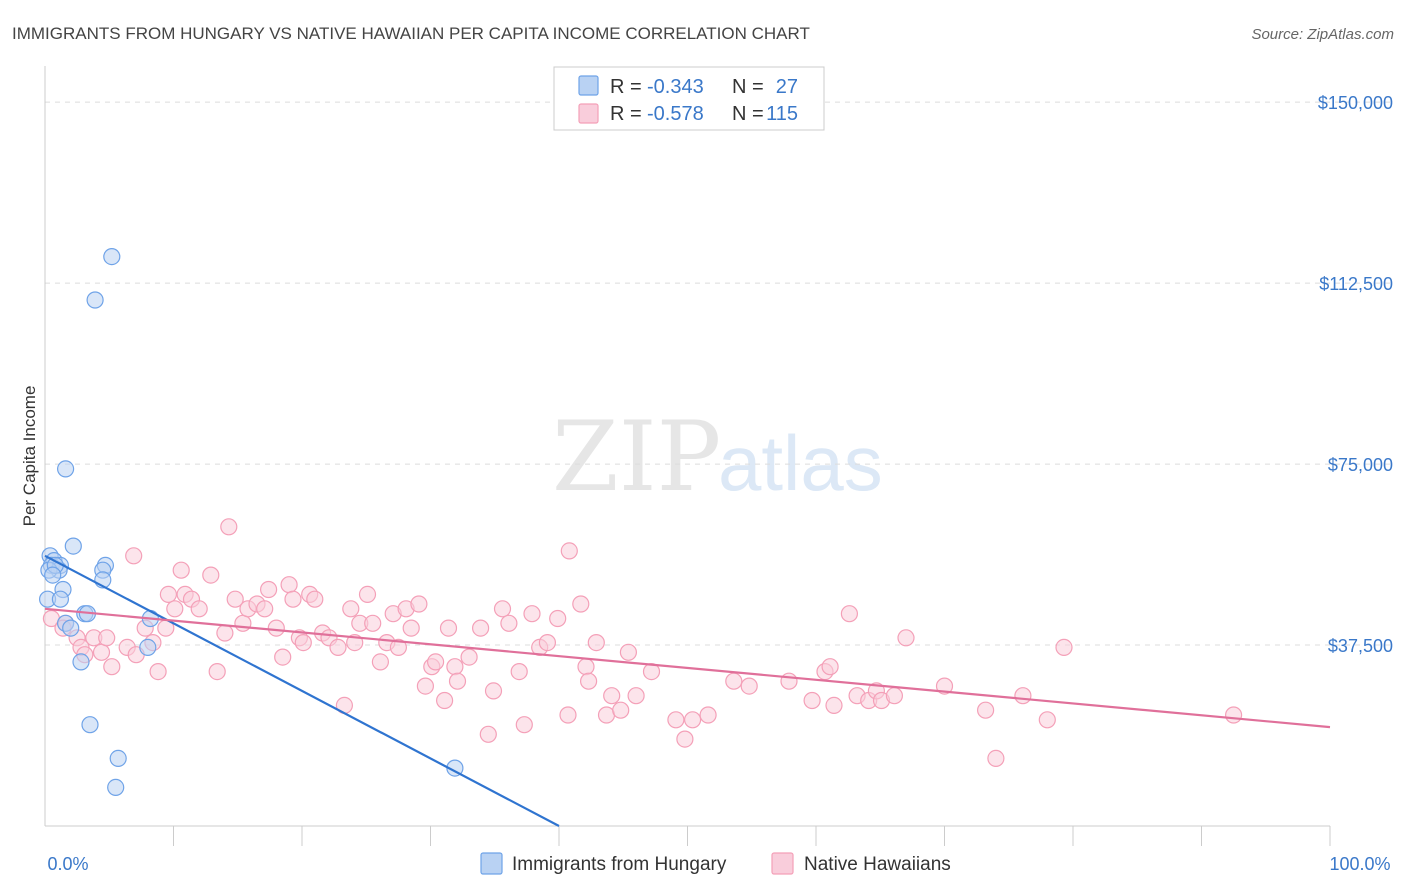  Describe the element at coordinates (1355, 374) in the screenshot. I see `y-tick-labels: $37,500 $75,000 $112,500 $150,000` at that location.